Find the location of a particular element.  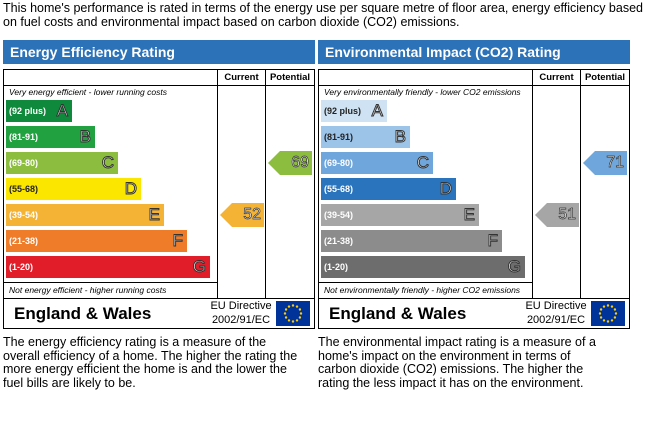

potential-rating-arrow: 69 is located at coordinates (290, 163).